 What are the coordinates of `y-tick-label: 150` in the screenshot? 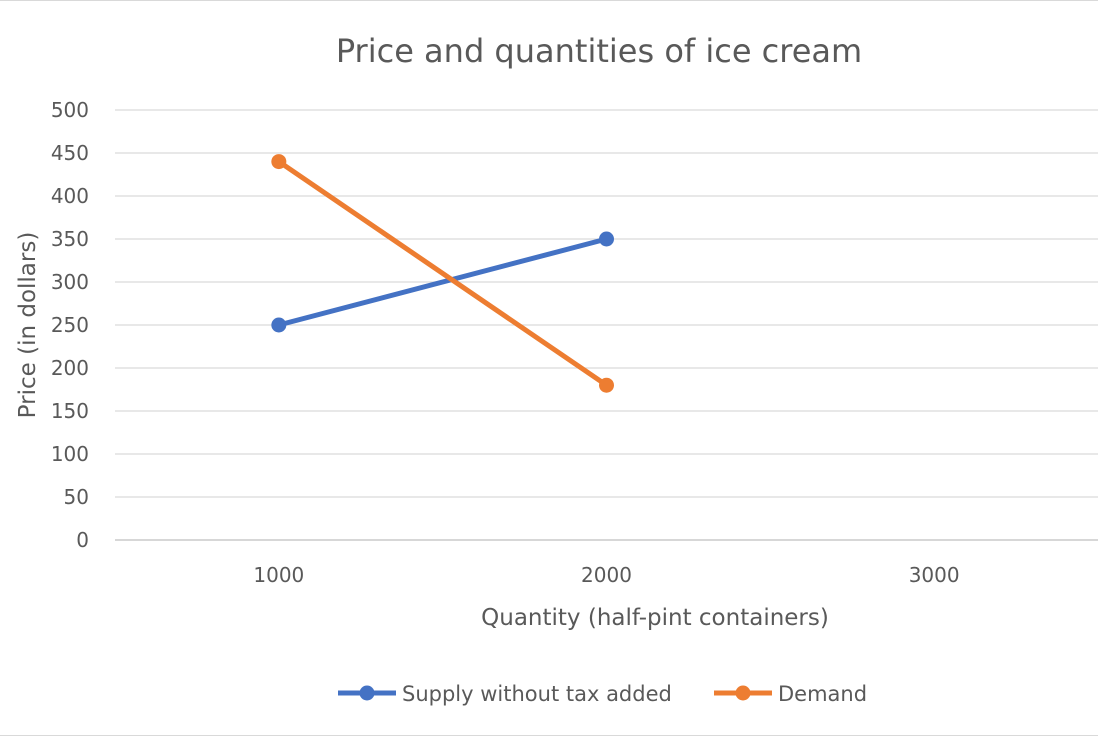 It's located at (70, 411).